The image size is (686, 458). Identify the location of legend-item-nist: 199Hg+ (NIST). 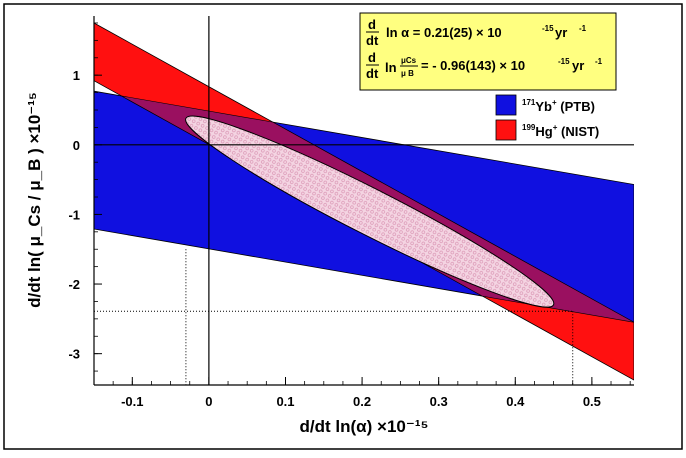
(547, 130).